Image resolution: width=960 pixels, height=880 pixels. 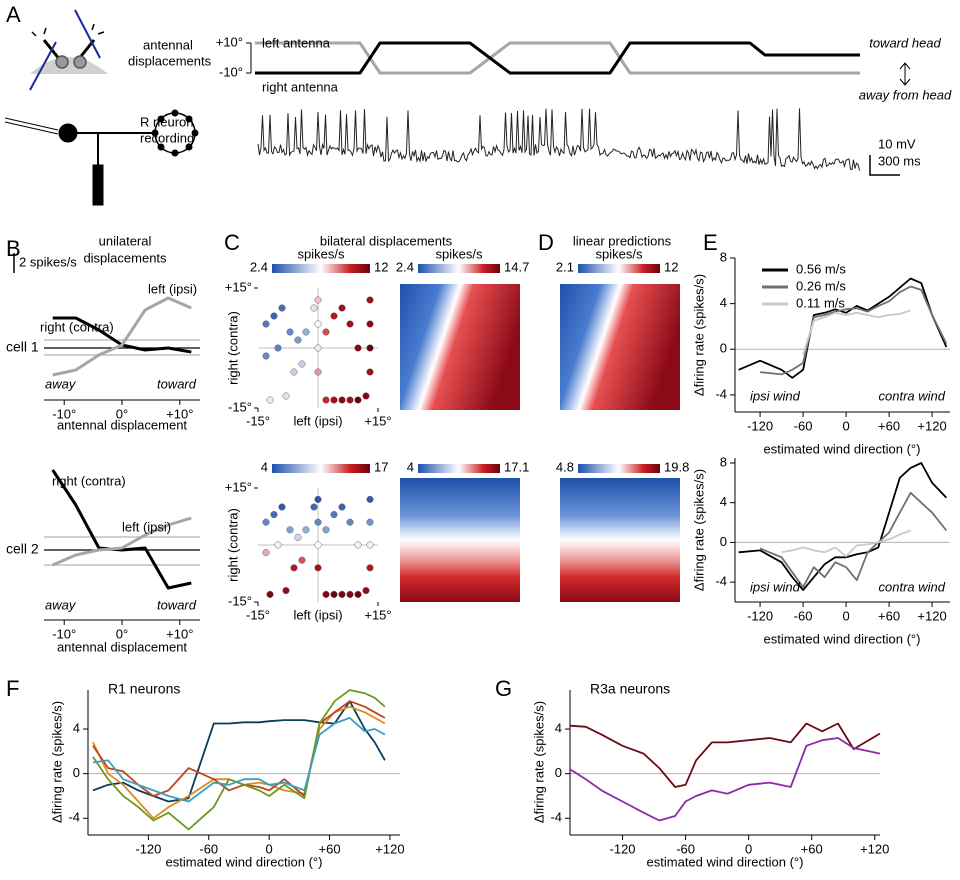 What do you see at coordinates (671, 266) in the screenshot?
I see `colorbar-max: 12` at bounding box center [671, 266].